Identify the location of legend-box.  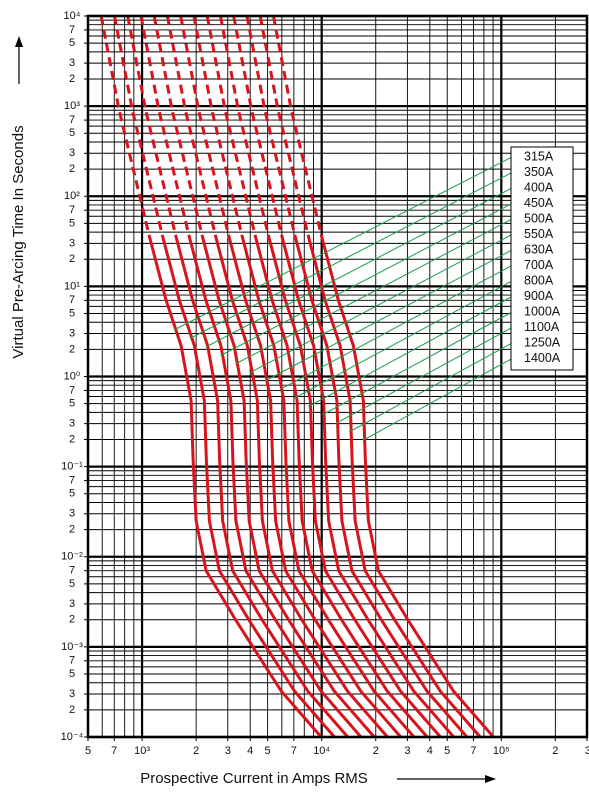
(542, 258).